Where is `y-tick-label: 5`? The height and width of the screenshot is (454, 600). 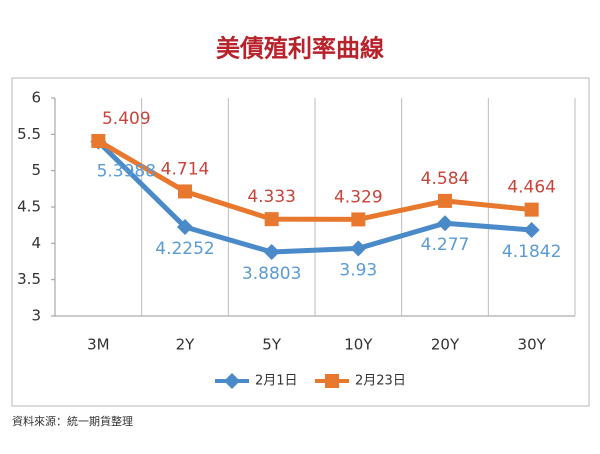
y-tick-label: 5 is located at coordinates (36, 170).